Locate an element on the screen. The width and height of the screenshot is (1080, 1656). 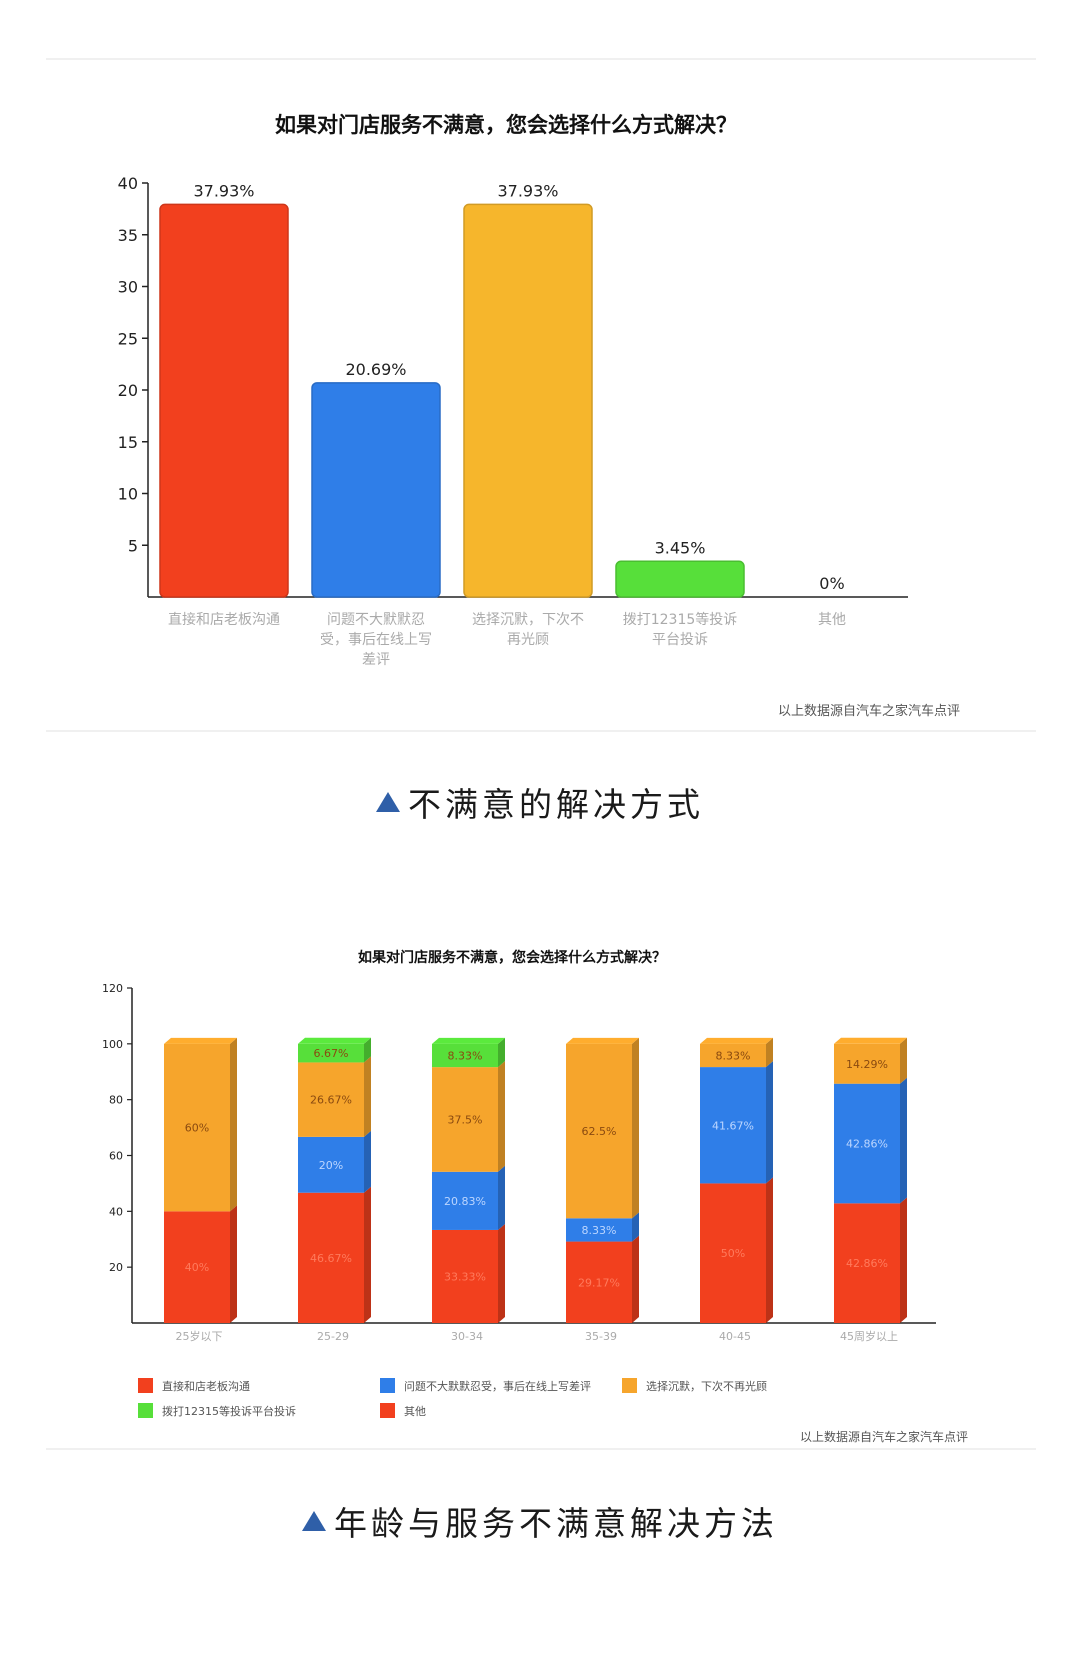
legend-label: 拨打12315等投诉平台投诉 is located at coordinates (229, 1411).